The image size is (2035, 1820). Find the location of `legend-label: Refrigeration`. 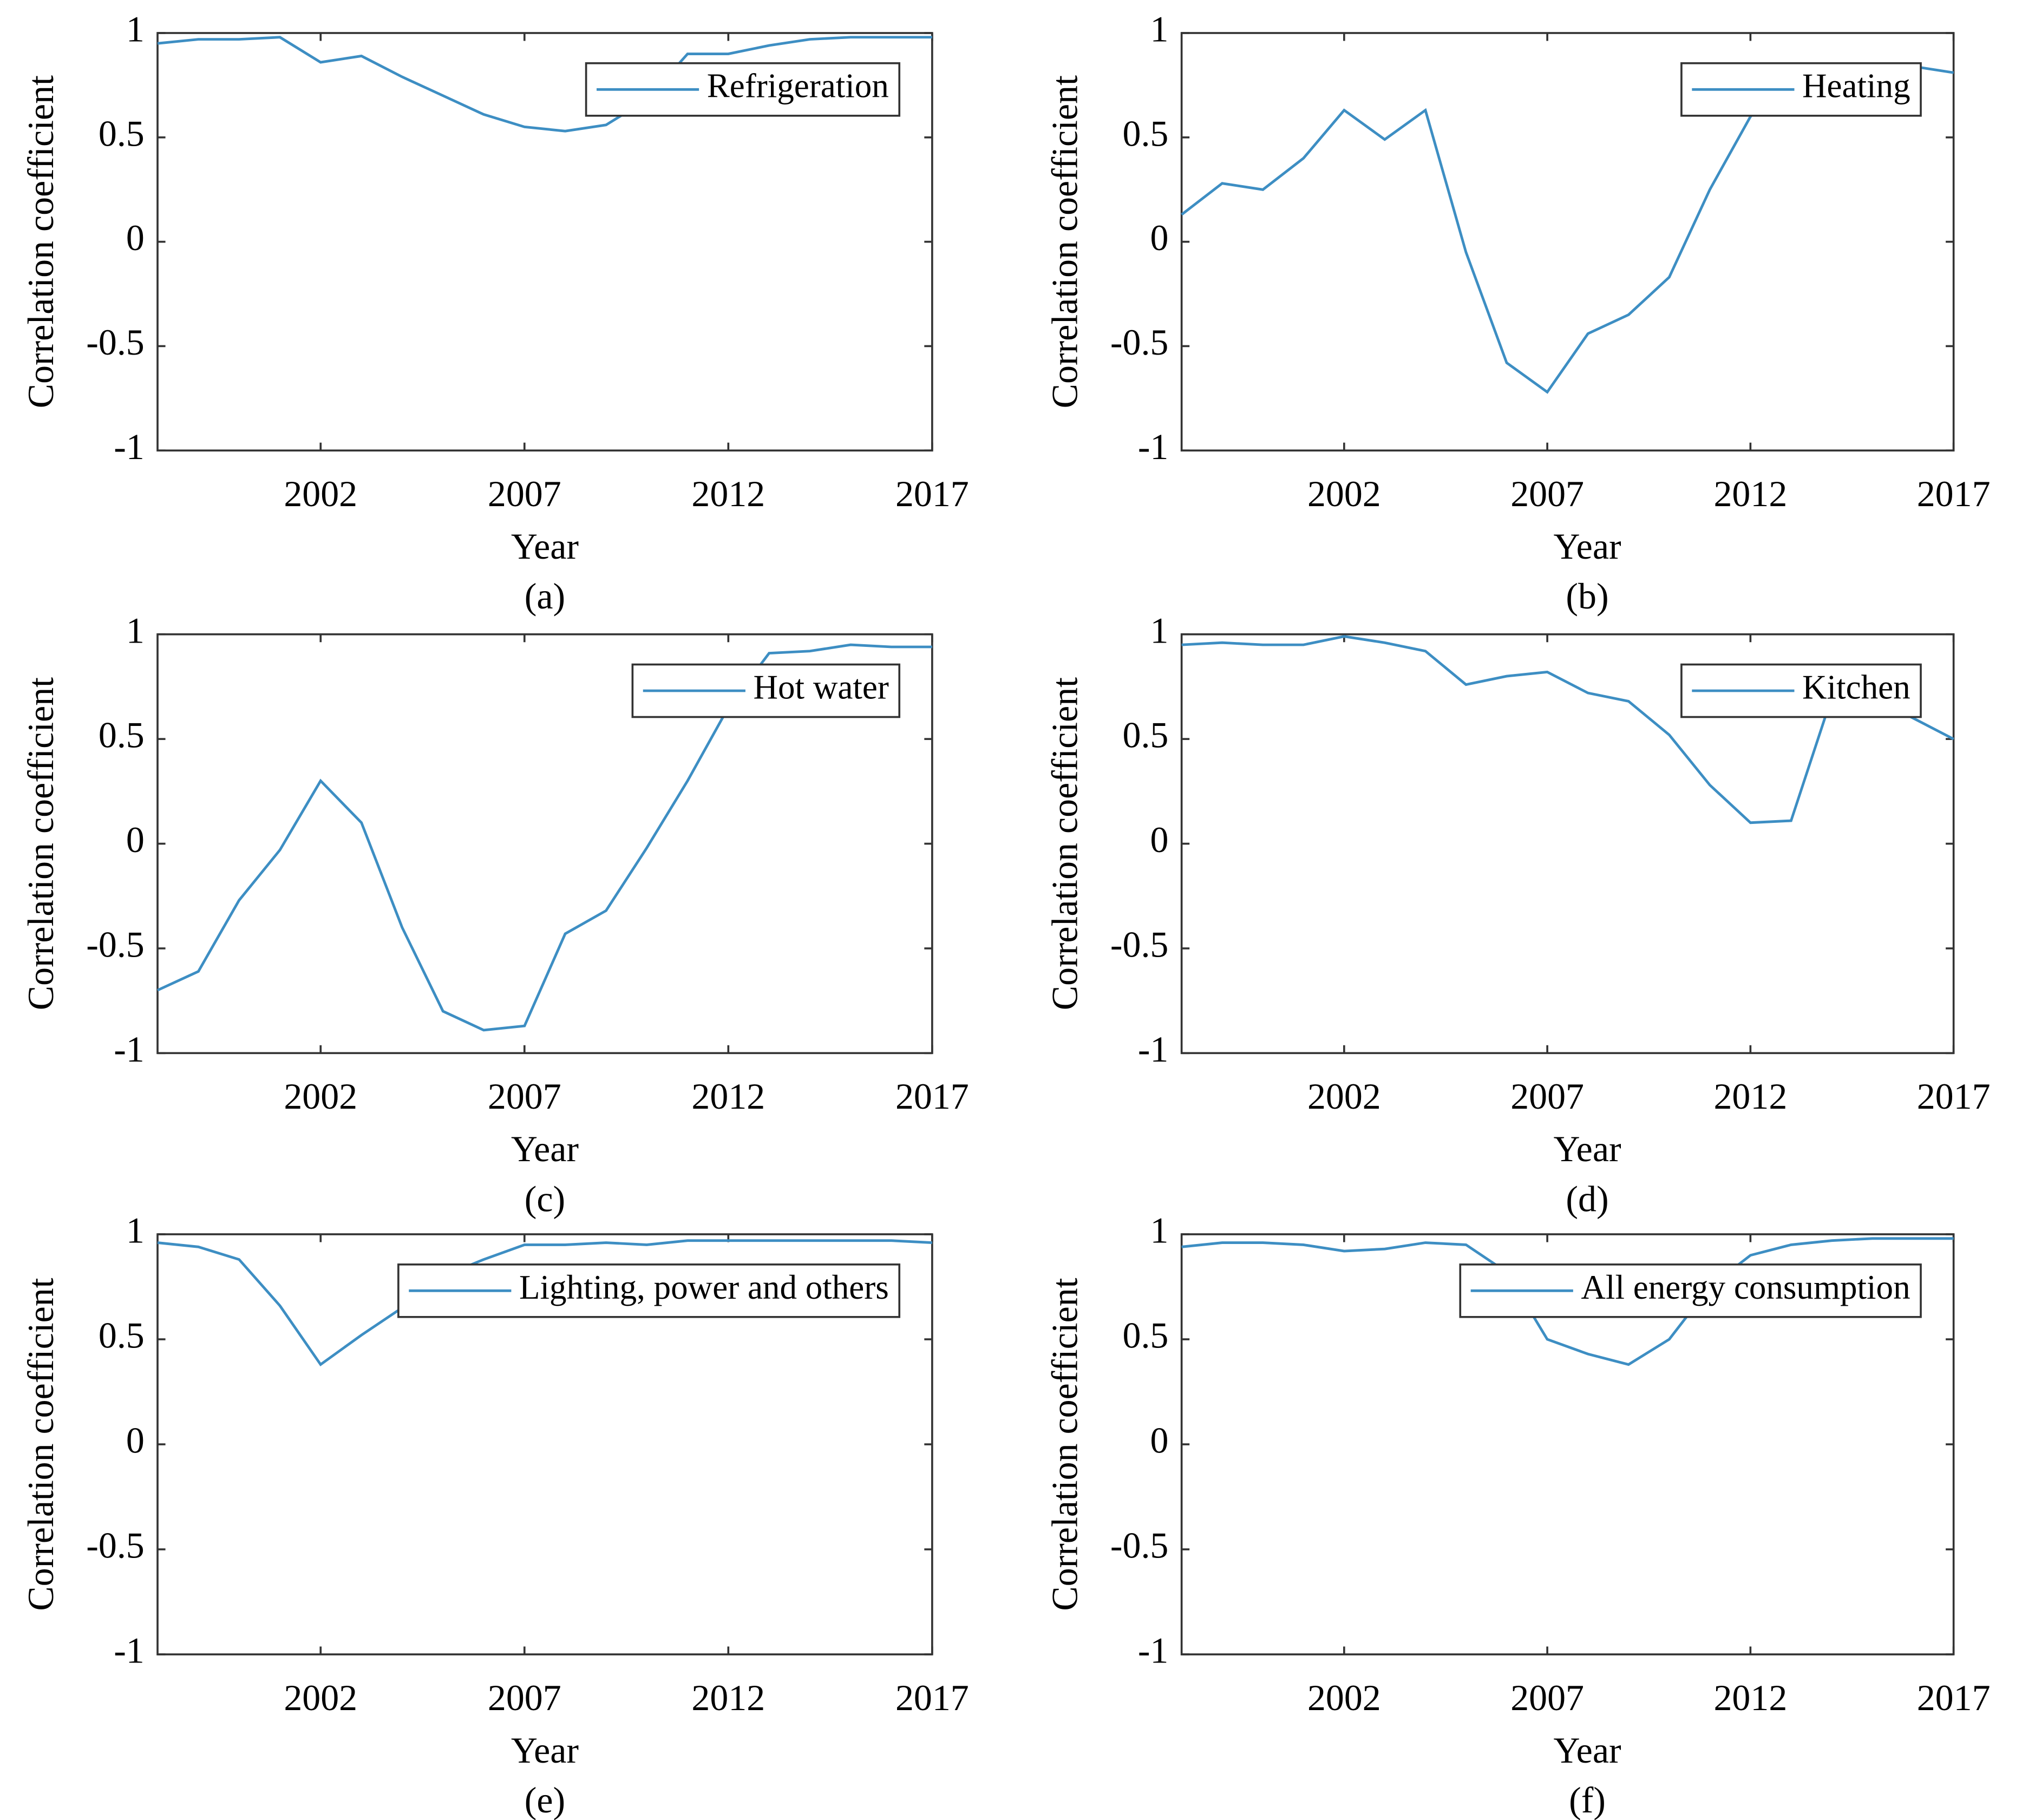

legend-label: Refrigeration is located at coordinates (798, 86).